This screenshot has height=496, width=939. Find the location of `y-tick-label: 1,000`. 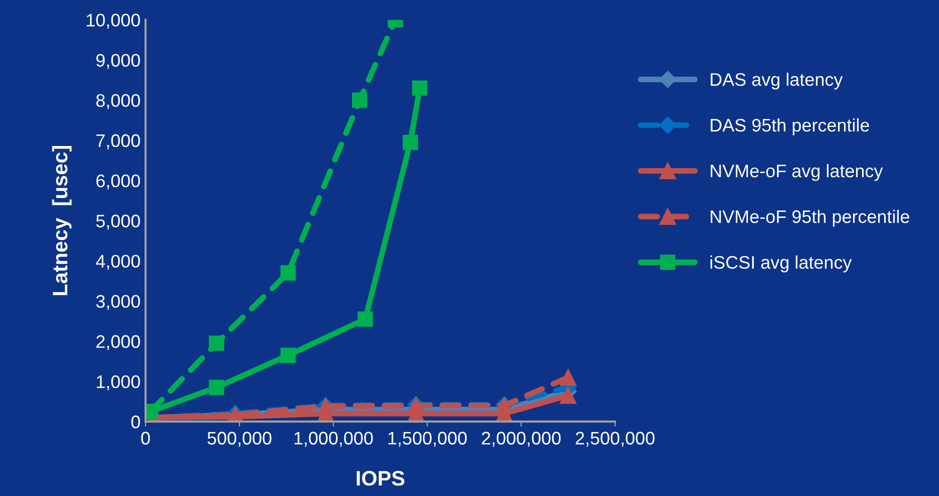

y-tick-label: 1,000 is located at coordinates (118, 382).